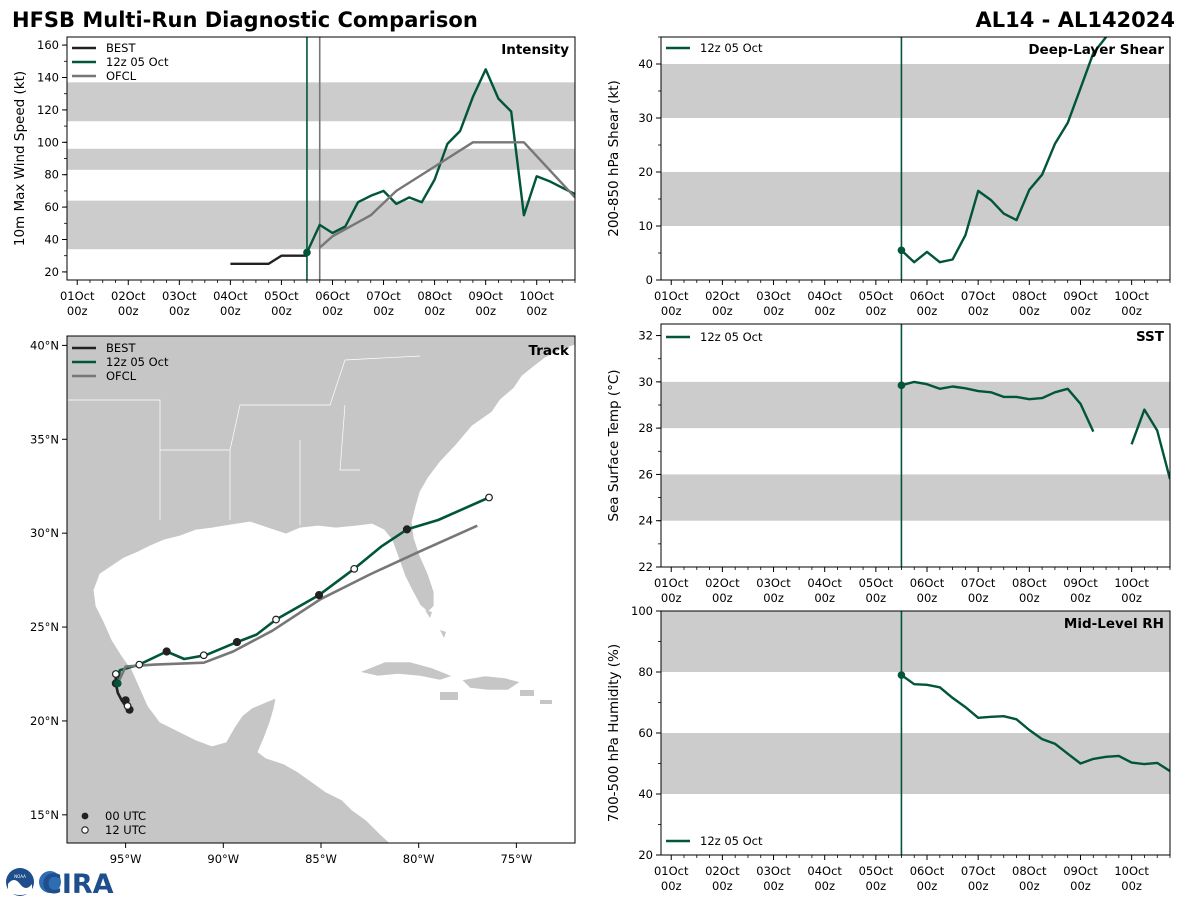 The height and width of the screenshot is (900, 1200). I want to click on rh-xtick: 04Oct, so click(824, 871).